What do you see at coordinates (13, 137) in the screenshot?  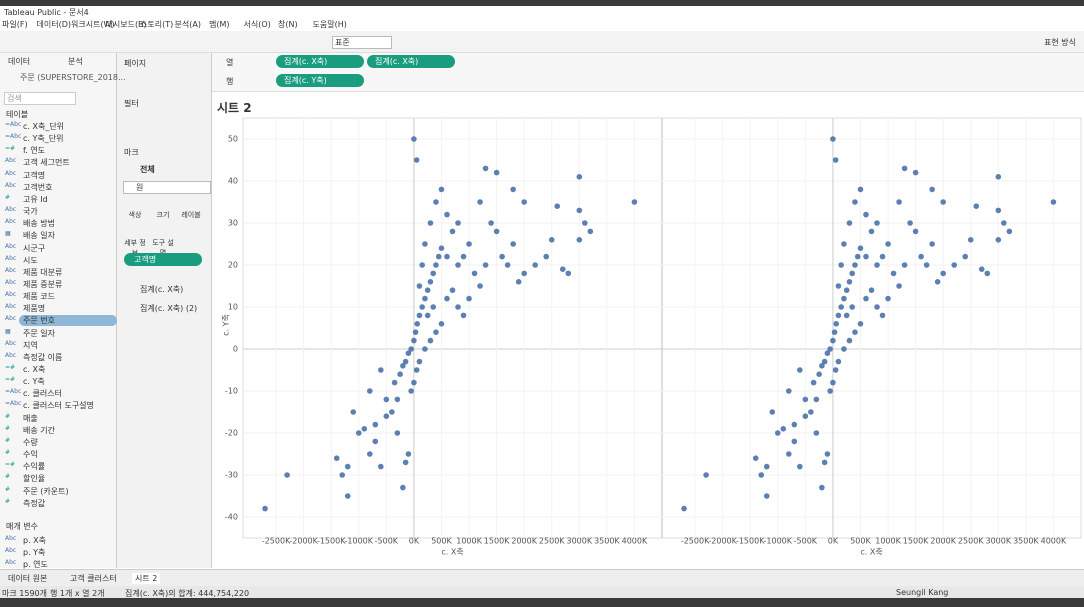 I see `field-icon: =Abc` at bounding box center [13, 137].